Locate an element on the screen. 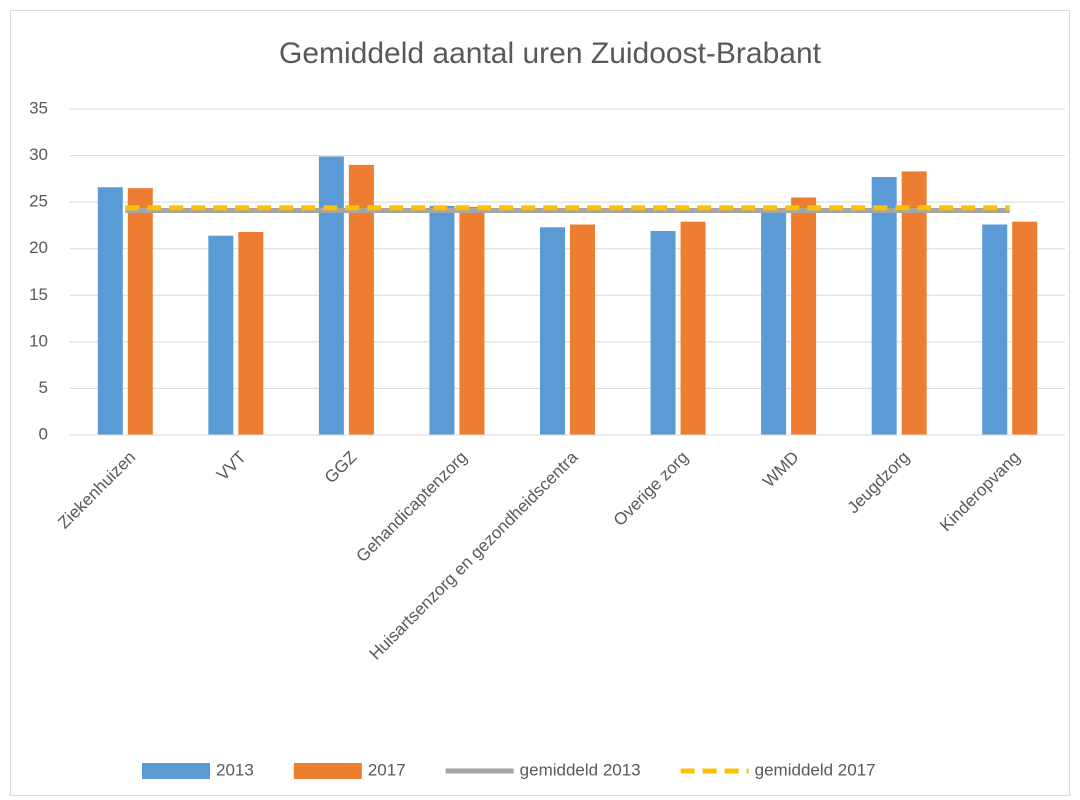 The height and width of the screenshot is (800, 1080). y-tick-label: 5 is located at coordinates (43, 387).